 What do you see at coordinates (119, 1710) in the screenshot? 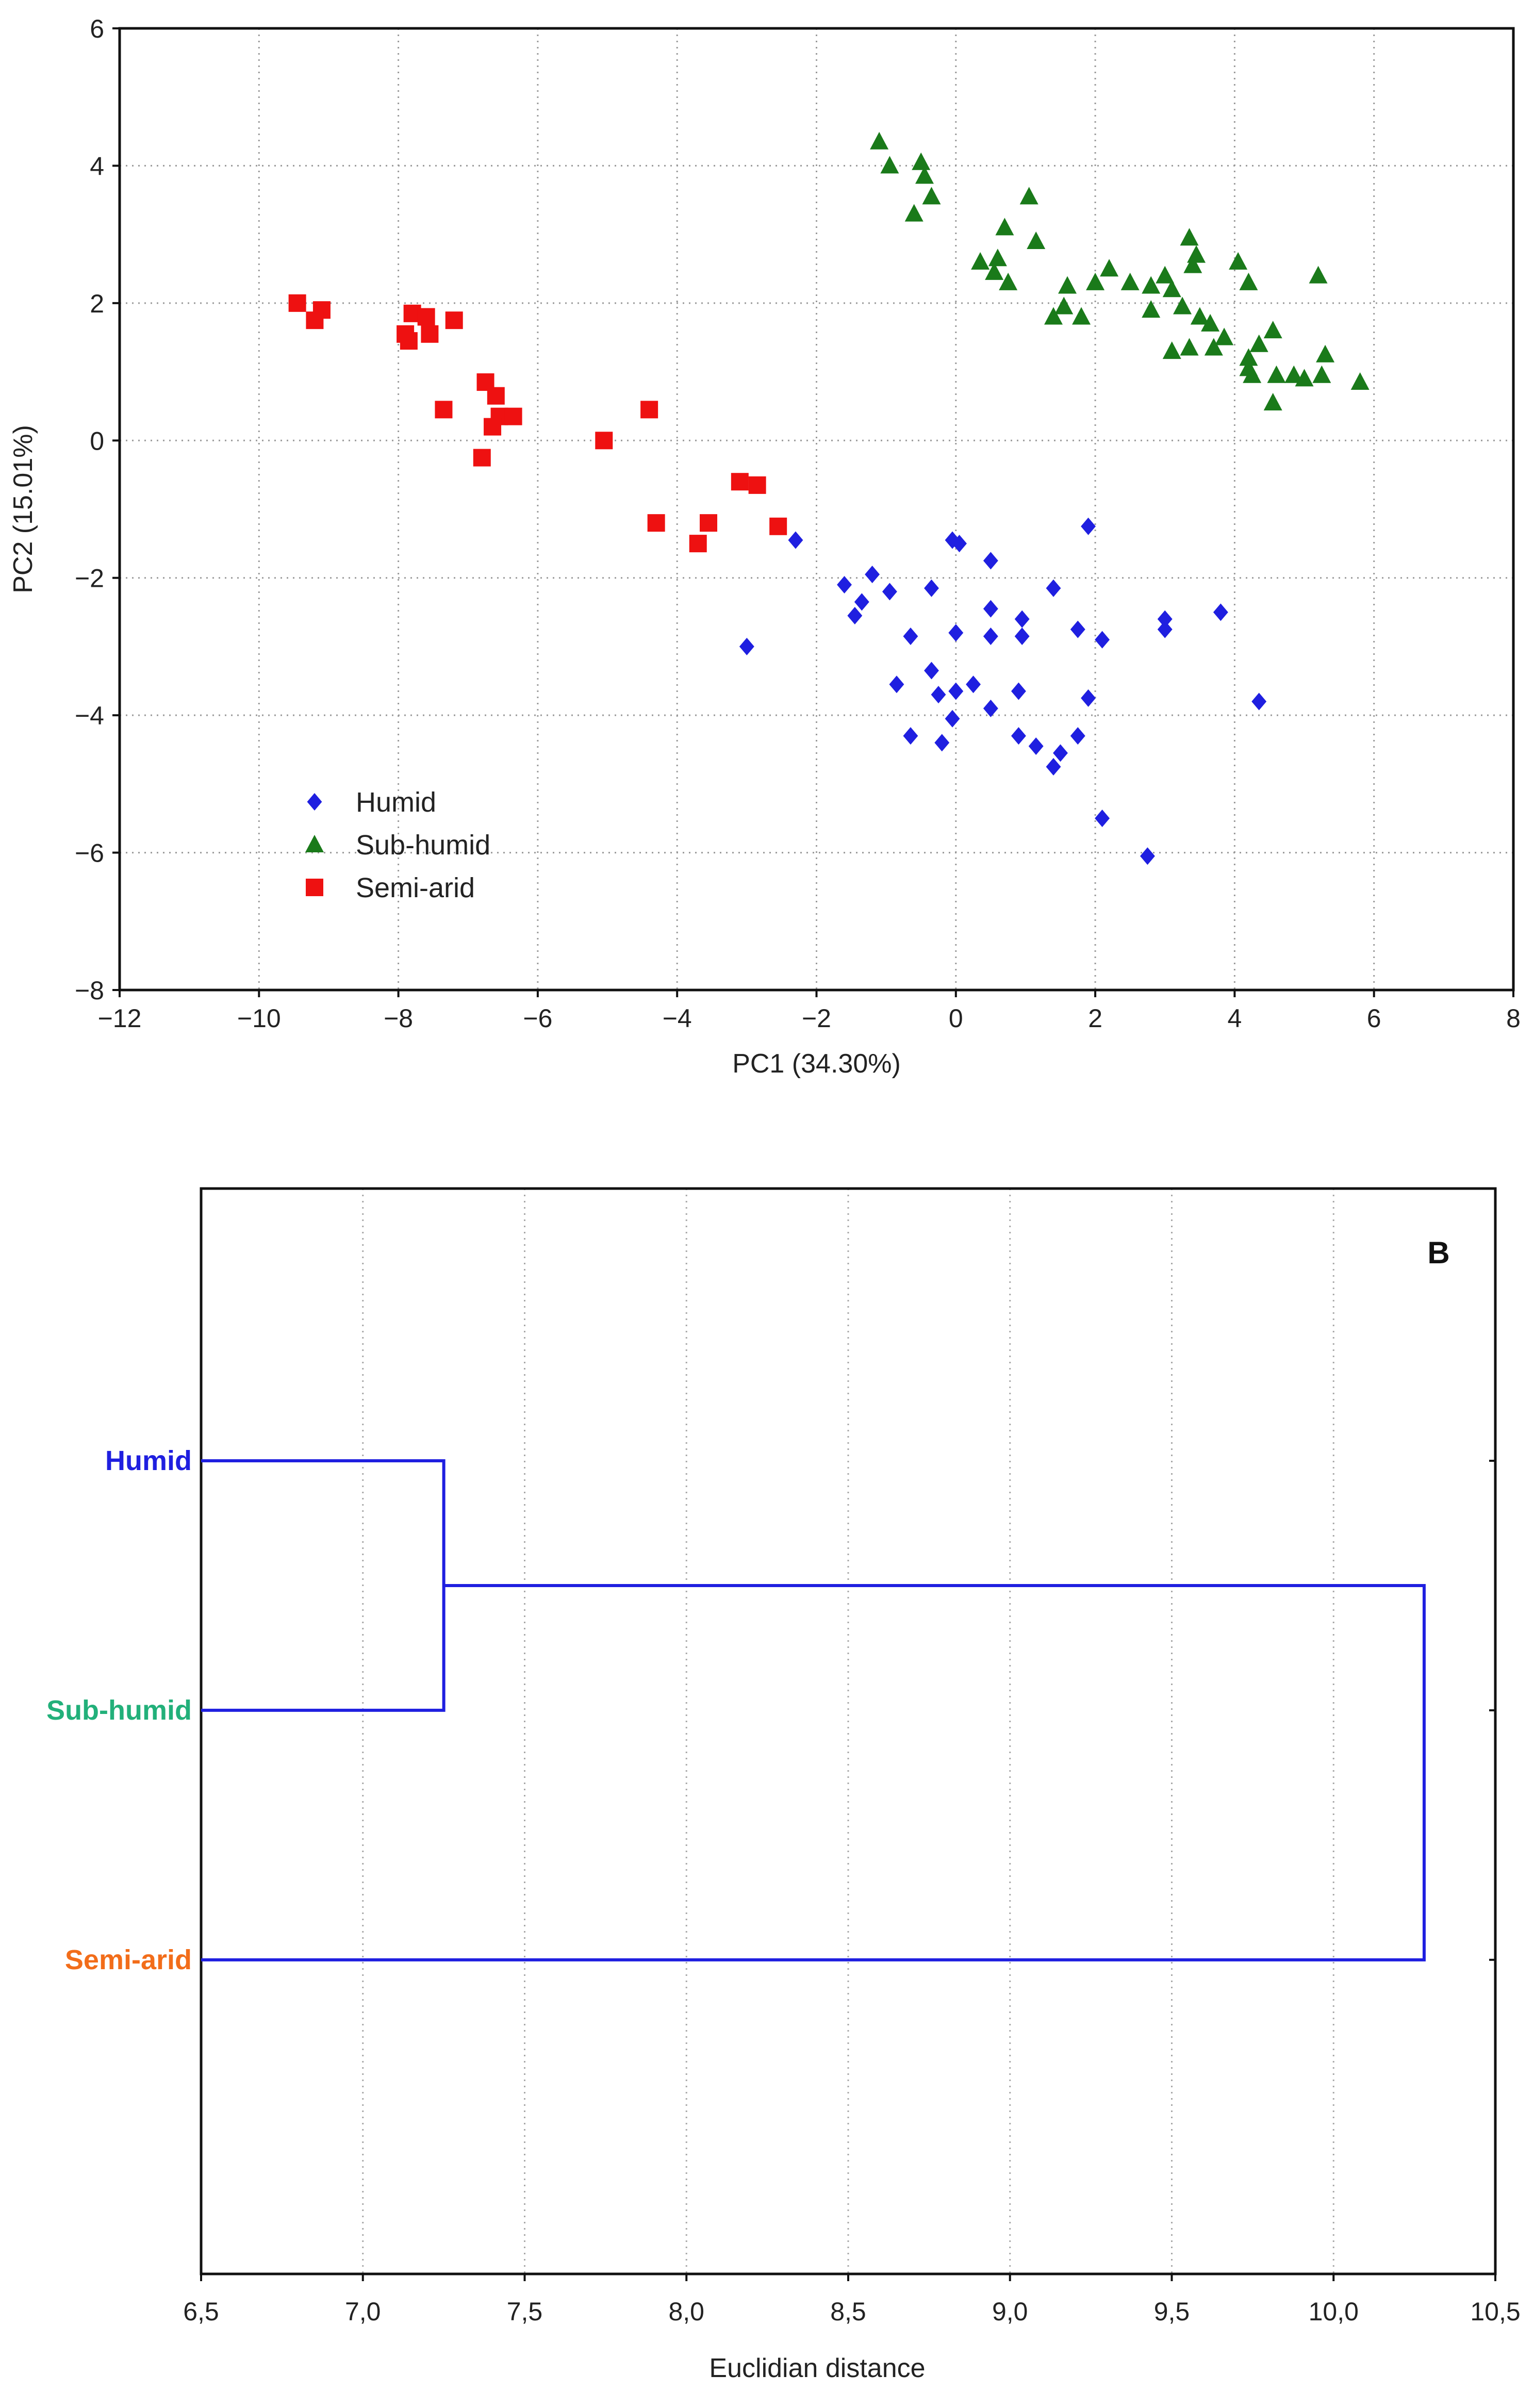
I see `dendrogram-leaf-sub-humid: Sub-humid` at bounding box center [119, 1710].